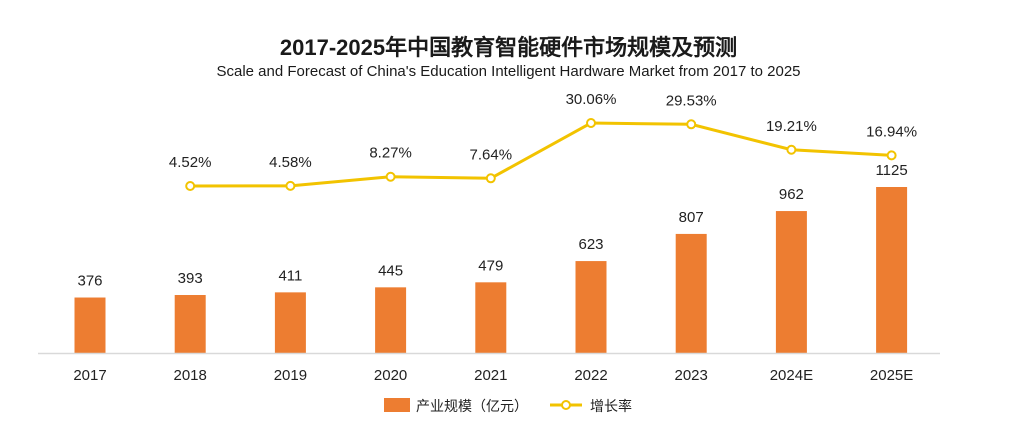 Image resolution: width=1017 pixels, height=448 pixels. I want to click on bar-2020, so click(391, 320).